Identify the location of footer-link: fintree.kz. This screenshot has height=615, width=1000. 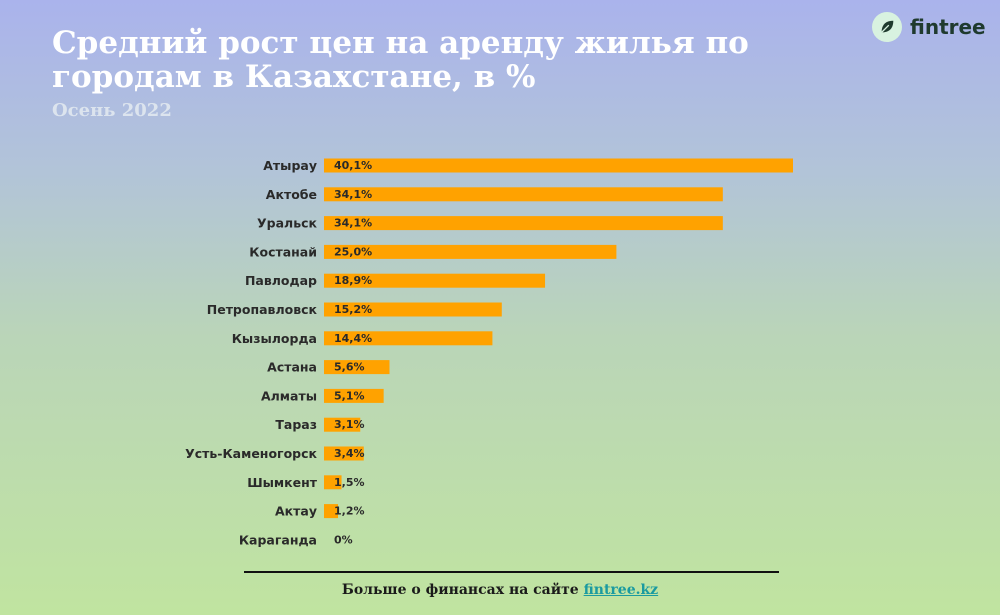
(621, 590).